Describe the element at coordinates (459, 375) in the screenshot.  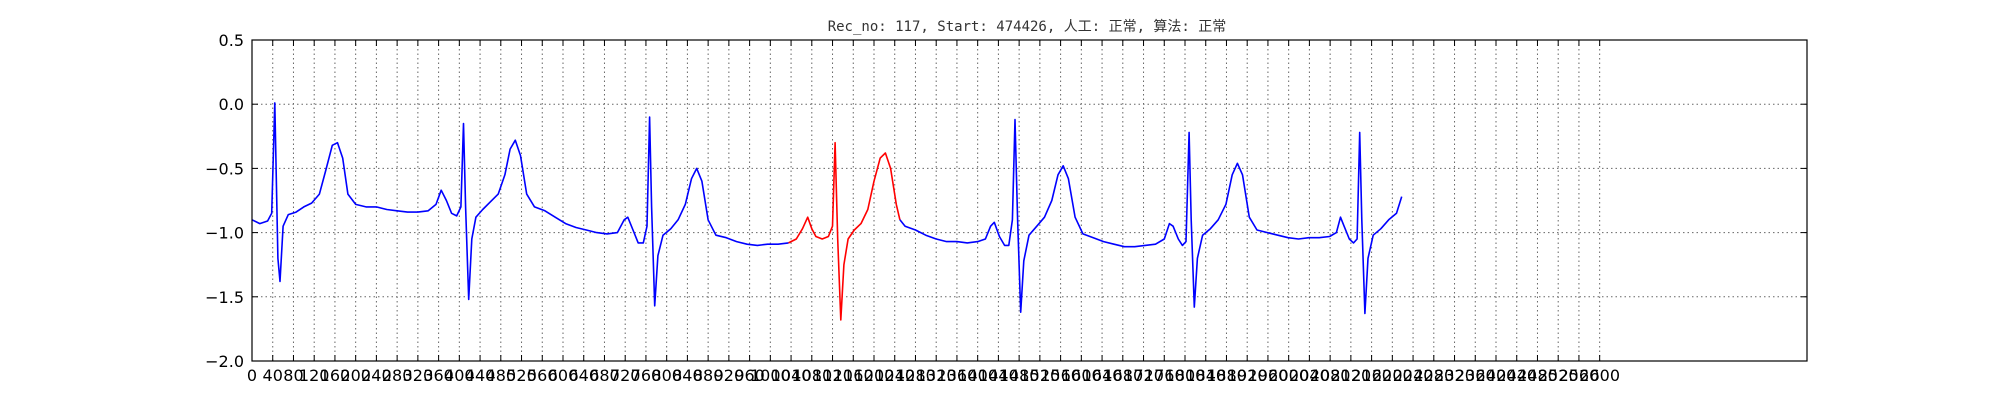
I see `x-tick-label: 400` at that location.